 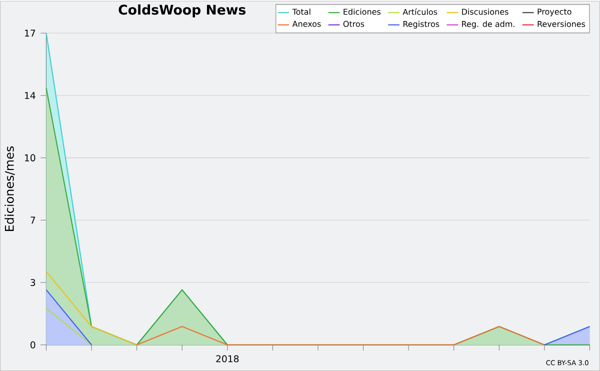 What do you see at coordinates (30, 95) in the screenshot?
I see `y-tick-label: 14` at bounding box center [30, 95].